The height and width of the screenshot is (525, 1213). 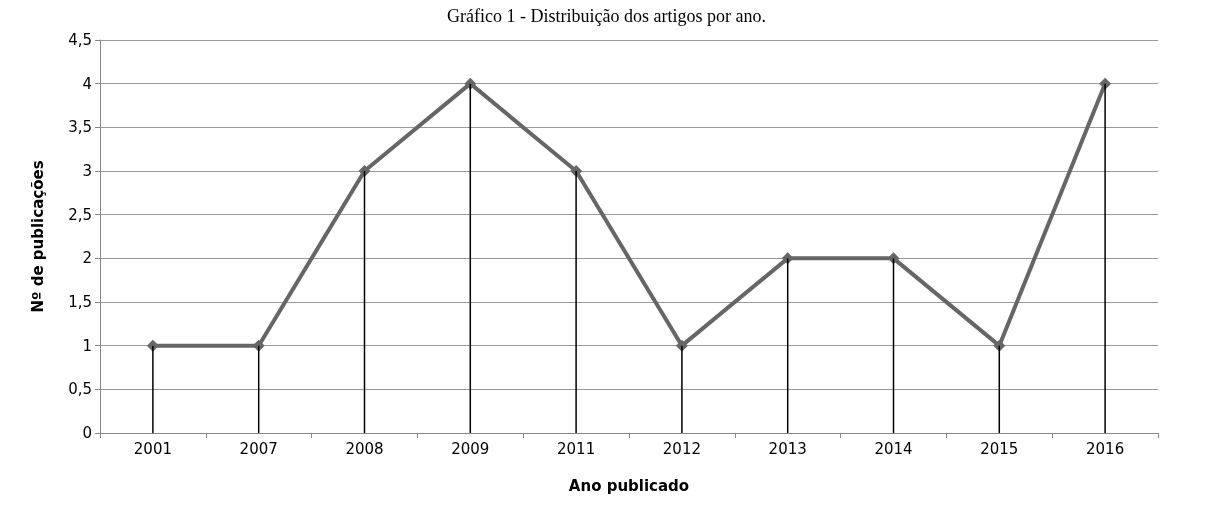 What do you see at coordinates (80, 40) in the screenshot?
I see `y-tick-label: 4,5` at bounding box center [80, 40].